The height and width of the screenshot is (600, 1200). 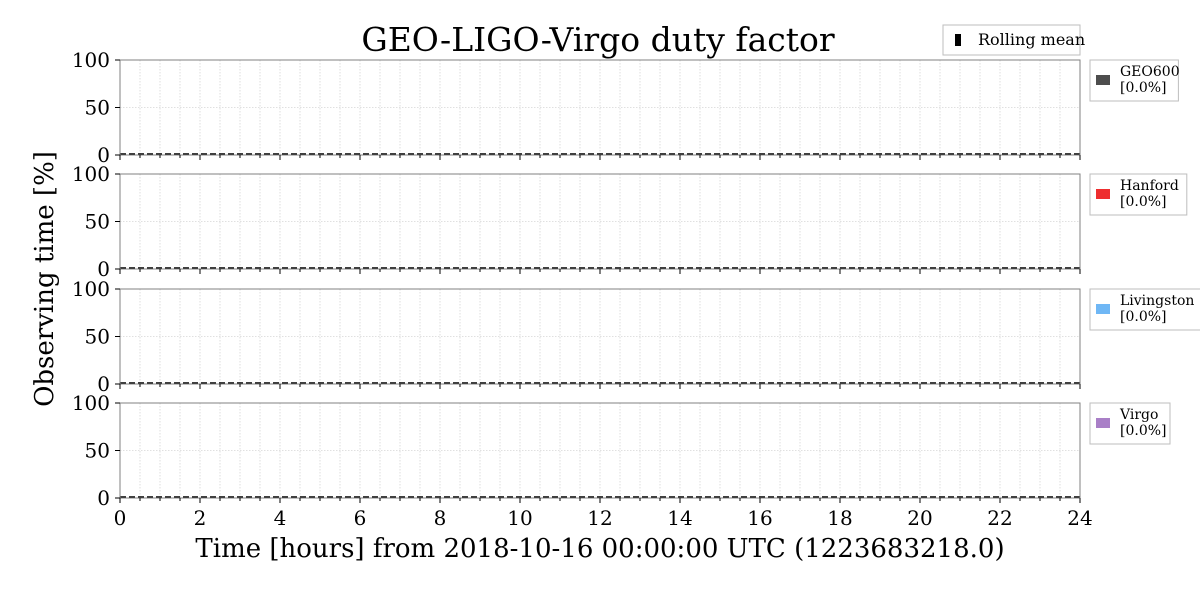 What do you see at coordinates (598, 39) in the screenshot?
I see `chart-title: GEO-LIGO-Virgo duty factor` at bounding box center [598, 39].